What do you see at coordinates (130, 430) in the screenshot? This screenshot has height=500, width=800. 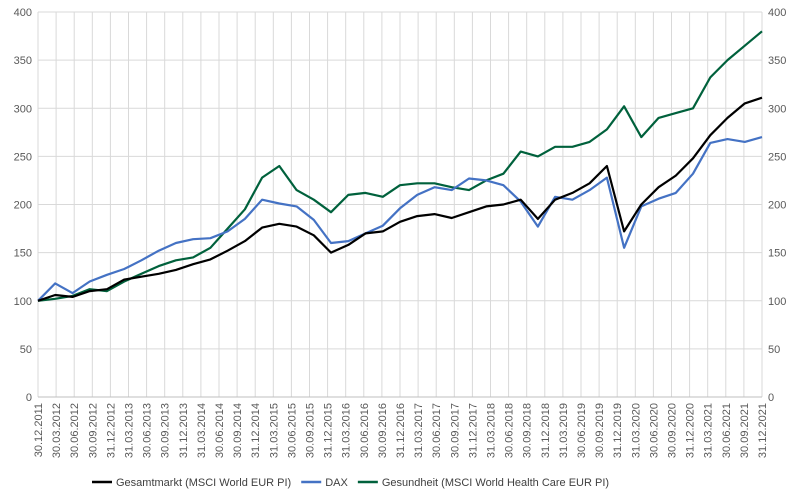 I see `x-tick-label: 31.03.2013` at bounding box center [130, 430].